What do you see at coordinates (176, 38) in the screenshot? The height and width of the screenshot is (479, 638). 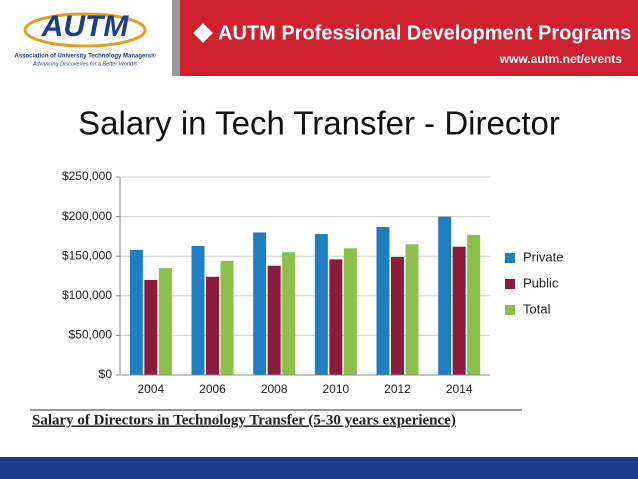 I see `banner-divider` at bounding box center [176, 38].